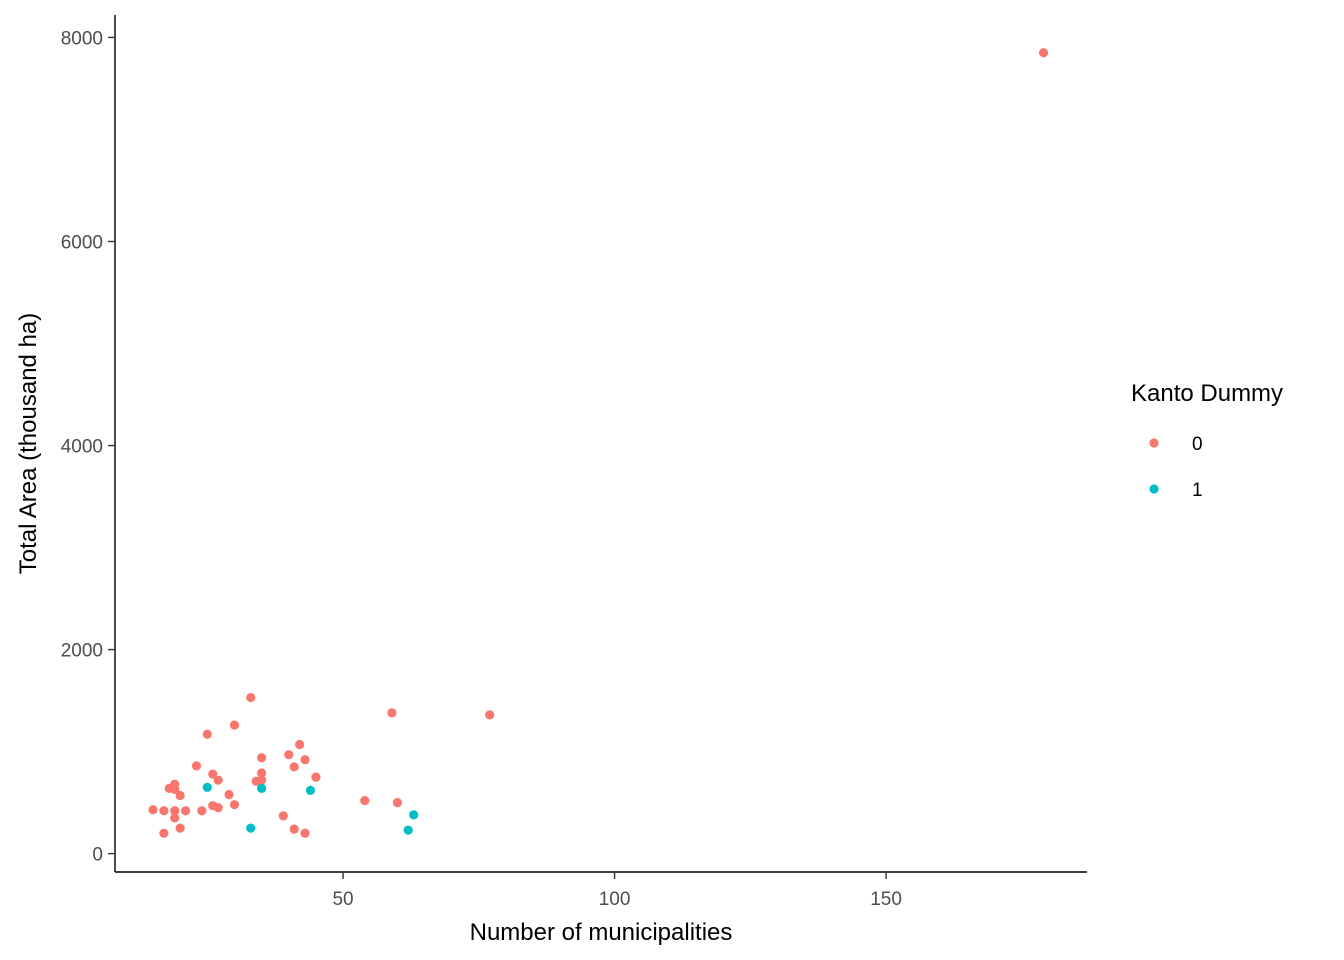  What do you see at coordinates (342, 899) in the screenshot?
I see `x-tick-label: 50` at bounding box center [342, 899].